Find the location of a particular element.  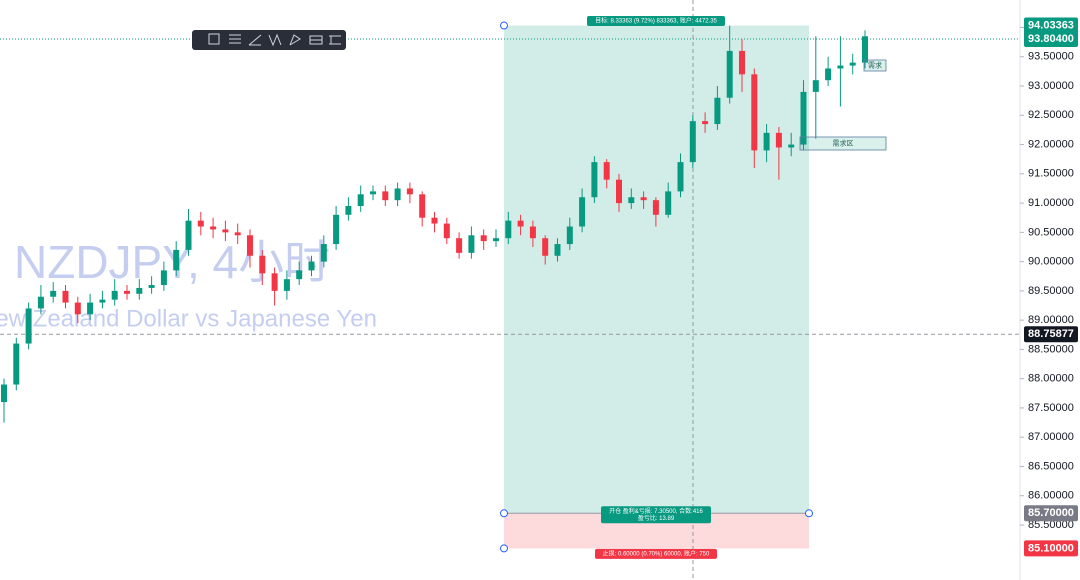

tool-measure is located at coordinates (335, 40).